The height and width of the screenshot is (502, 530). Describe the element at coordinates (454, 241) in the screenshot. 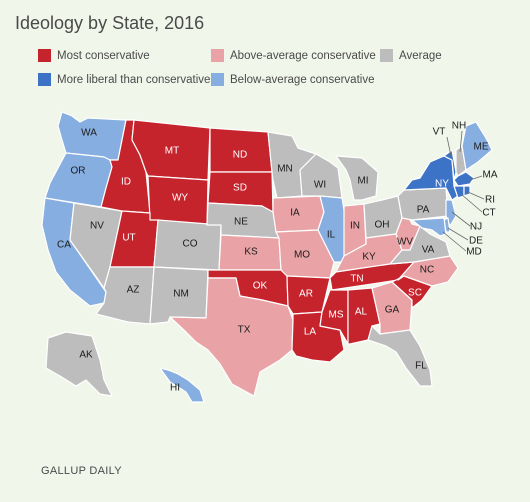

I see `callout-line-MD` at that location.